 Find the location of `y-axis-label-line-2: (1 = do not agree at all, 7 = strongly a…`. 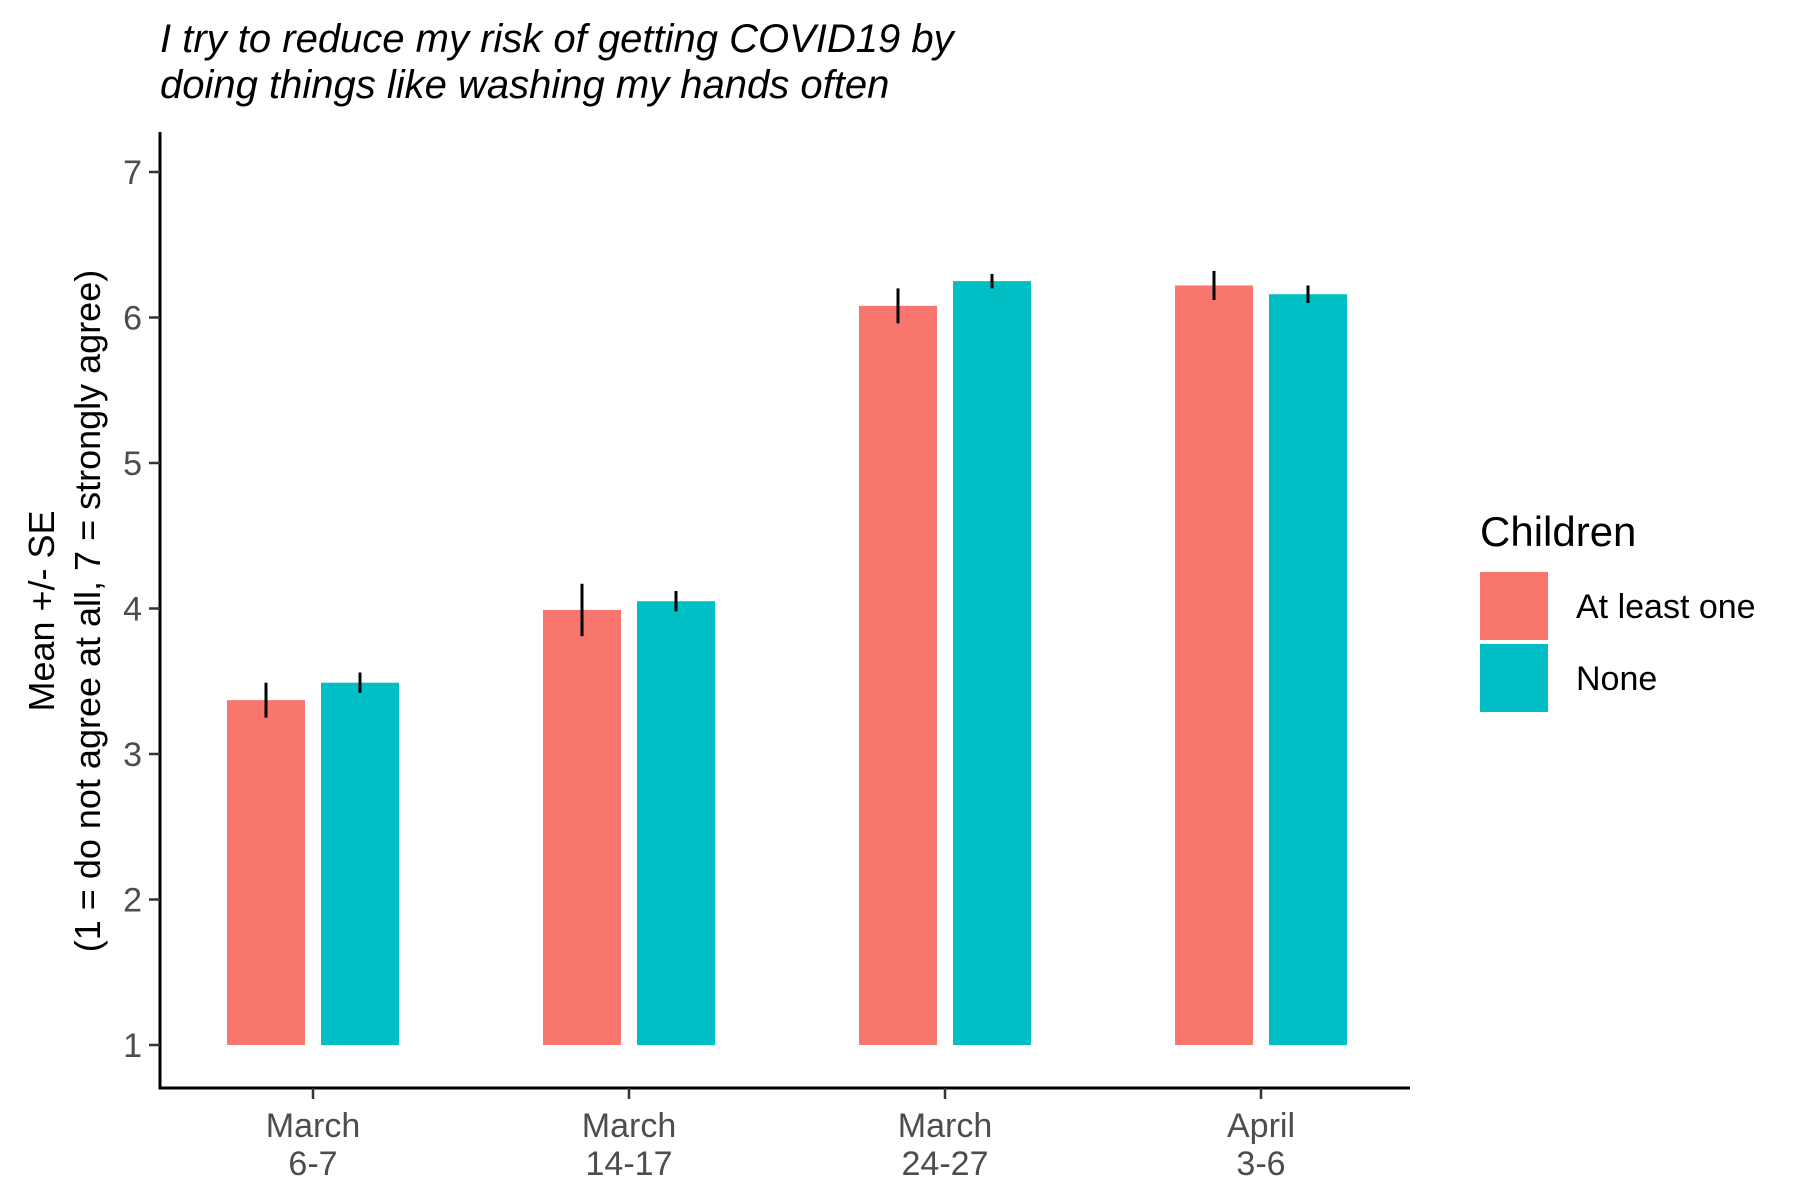

y-axis-label-line-2: (1 = do not agree at all, 7 = strongly a… is located at coordinates (87, 611).